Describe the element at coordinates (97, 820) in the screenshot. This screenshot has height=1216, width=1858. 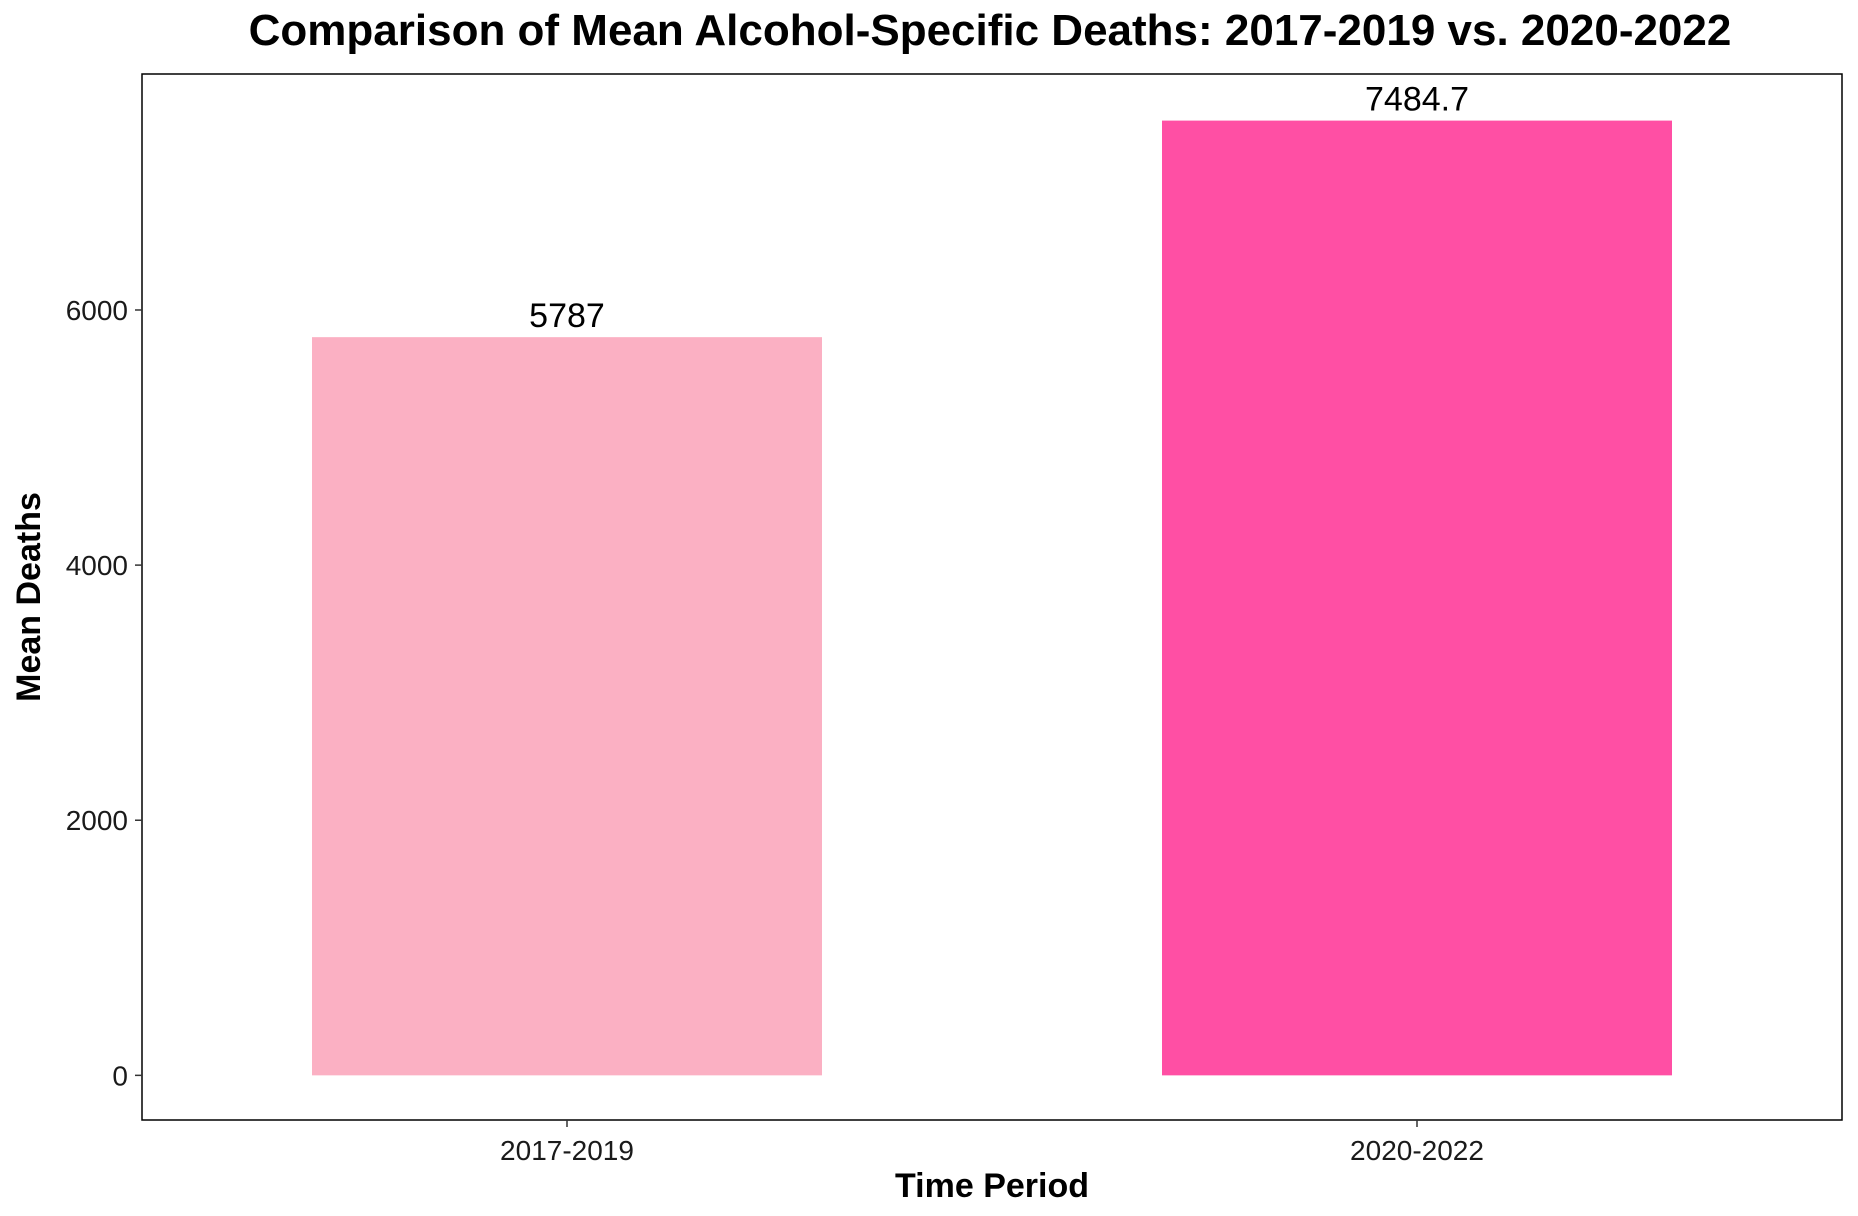
I see `y-tick-label-2000: 2000` at that location.